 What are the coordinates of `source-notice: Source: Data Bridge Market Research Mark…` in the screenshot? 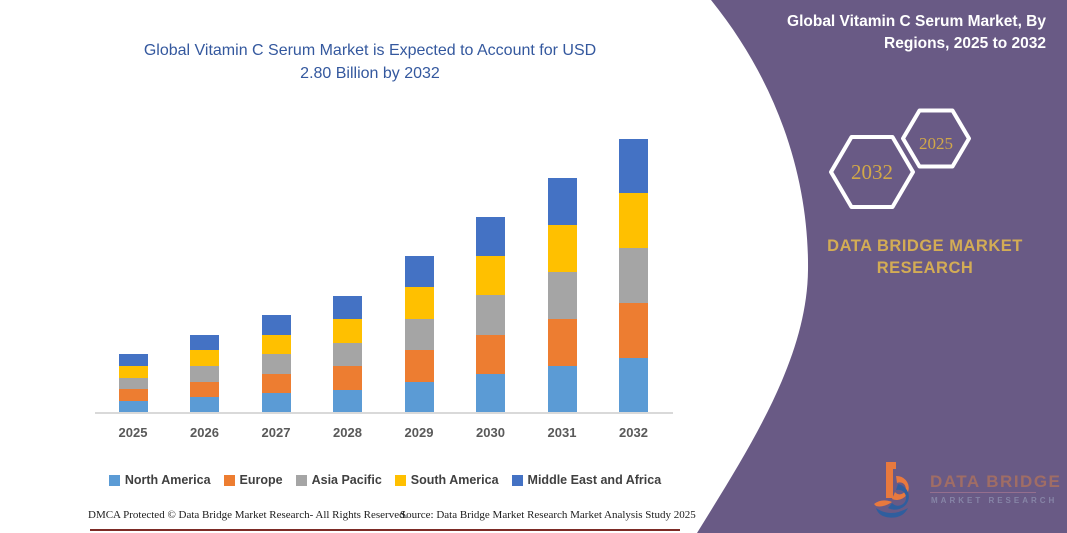 It's located at (548, 515).